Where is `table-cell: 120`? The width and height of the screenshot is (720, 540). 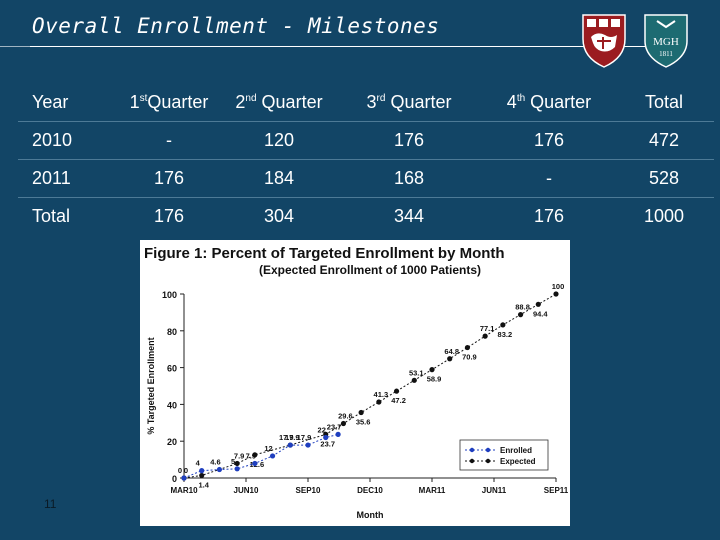
table-cell: 120 is located at coordinates (279, 140).